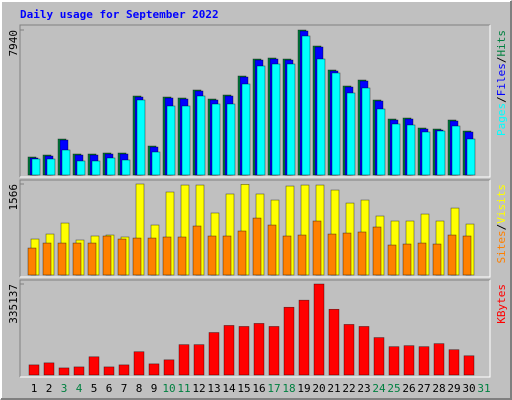 The width and height of the screenshot is (512, 400). What do you see at coordinates (501, 246) in the screenshot?
I see `legend-entry: Sites` at bounding box center [501, 246].